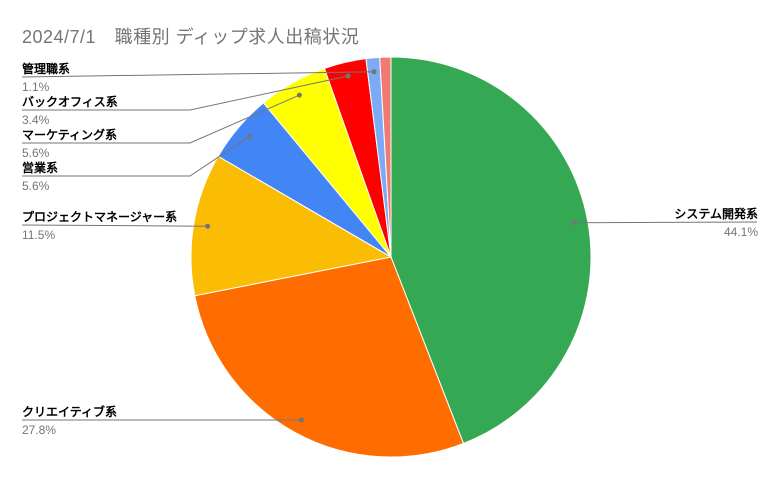 This screenshot has height=478, width=780. I want to click on slice-label-project-manager: プロジェクトマネージャー系 11.5%, so click(99, 225).